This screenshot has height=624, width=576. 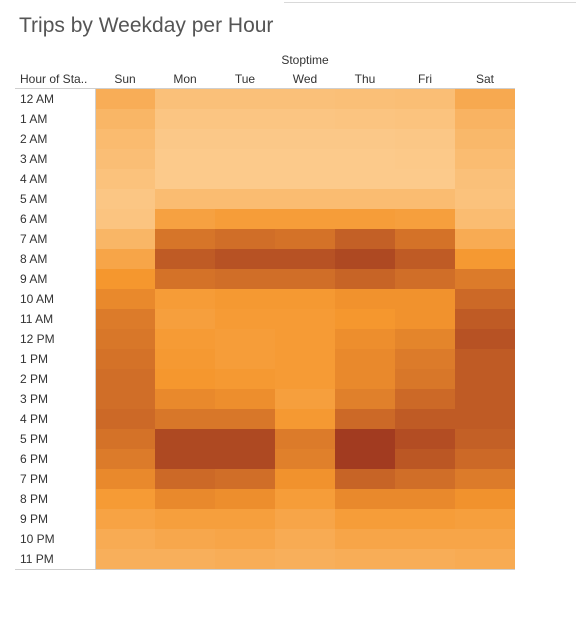 What do you see at coordinates (125, 419) in the screenshot?
I see `heatmap-cell-sun-4pm` at bounding box center [125, 419].